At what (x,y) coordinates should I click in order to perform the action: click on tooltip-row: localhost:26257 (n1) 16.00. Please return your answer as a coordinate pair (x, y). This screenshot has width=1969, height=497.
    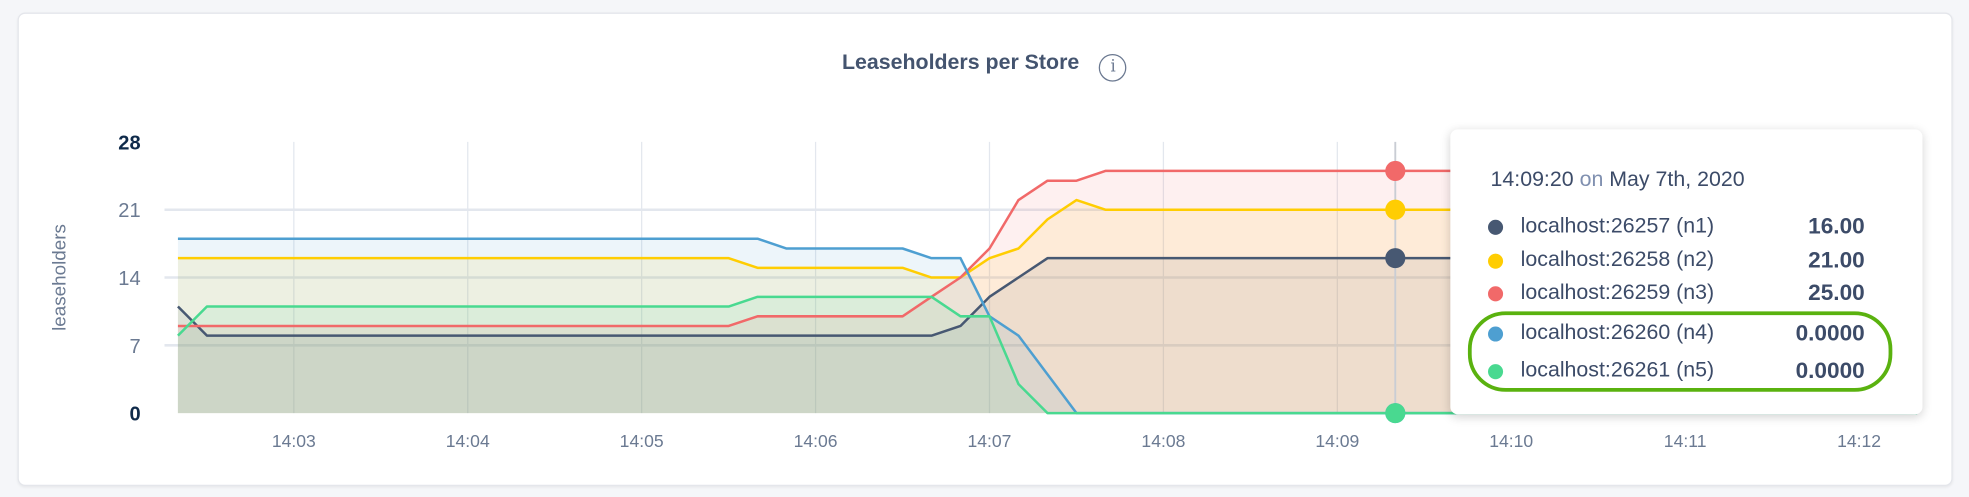
    Looking at the image, I should click on (1676, 229).